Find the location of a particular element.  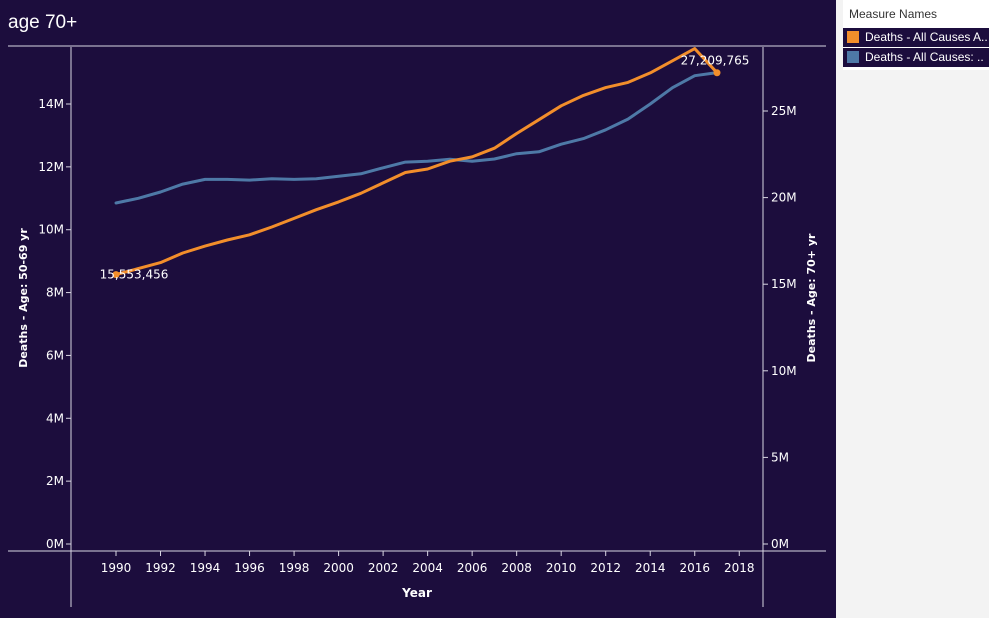

divider is located at coordinates (839, 309).